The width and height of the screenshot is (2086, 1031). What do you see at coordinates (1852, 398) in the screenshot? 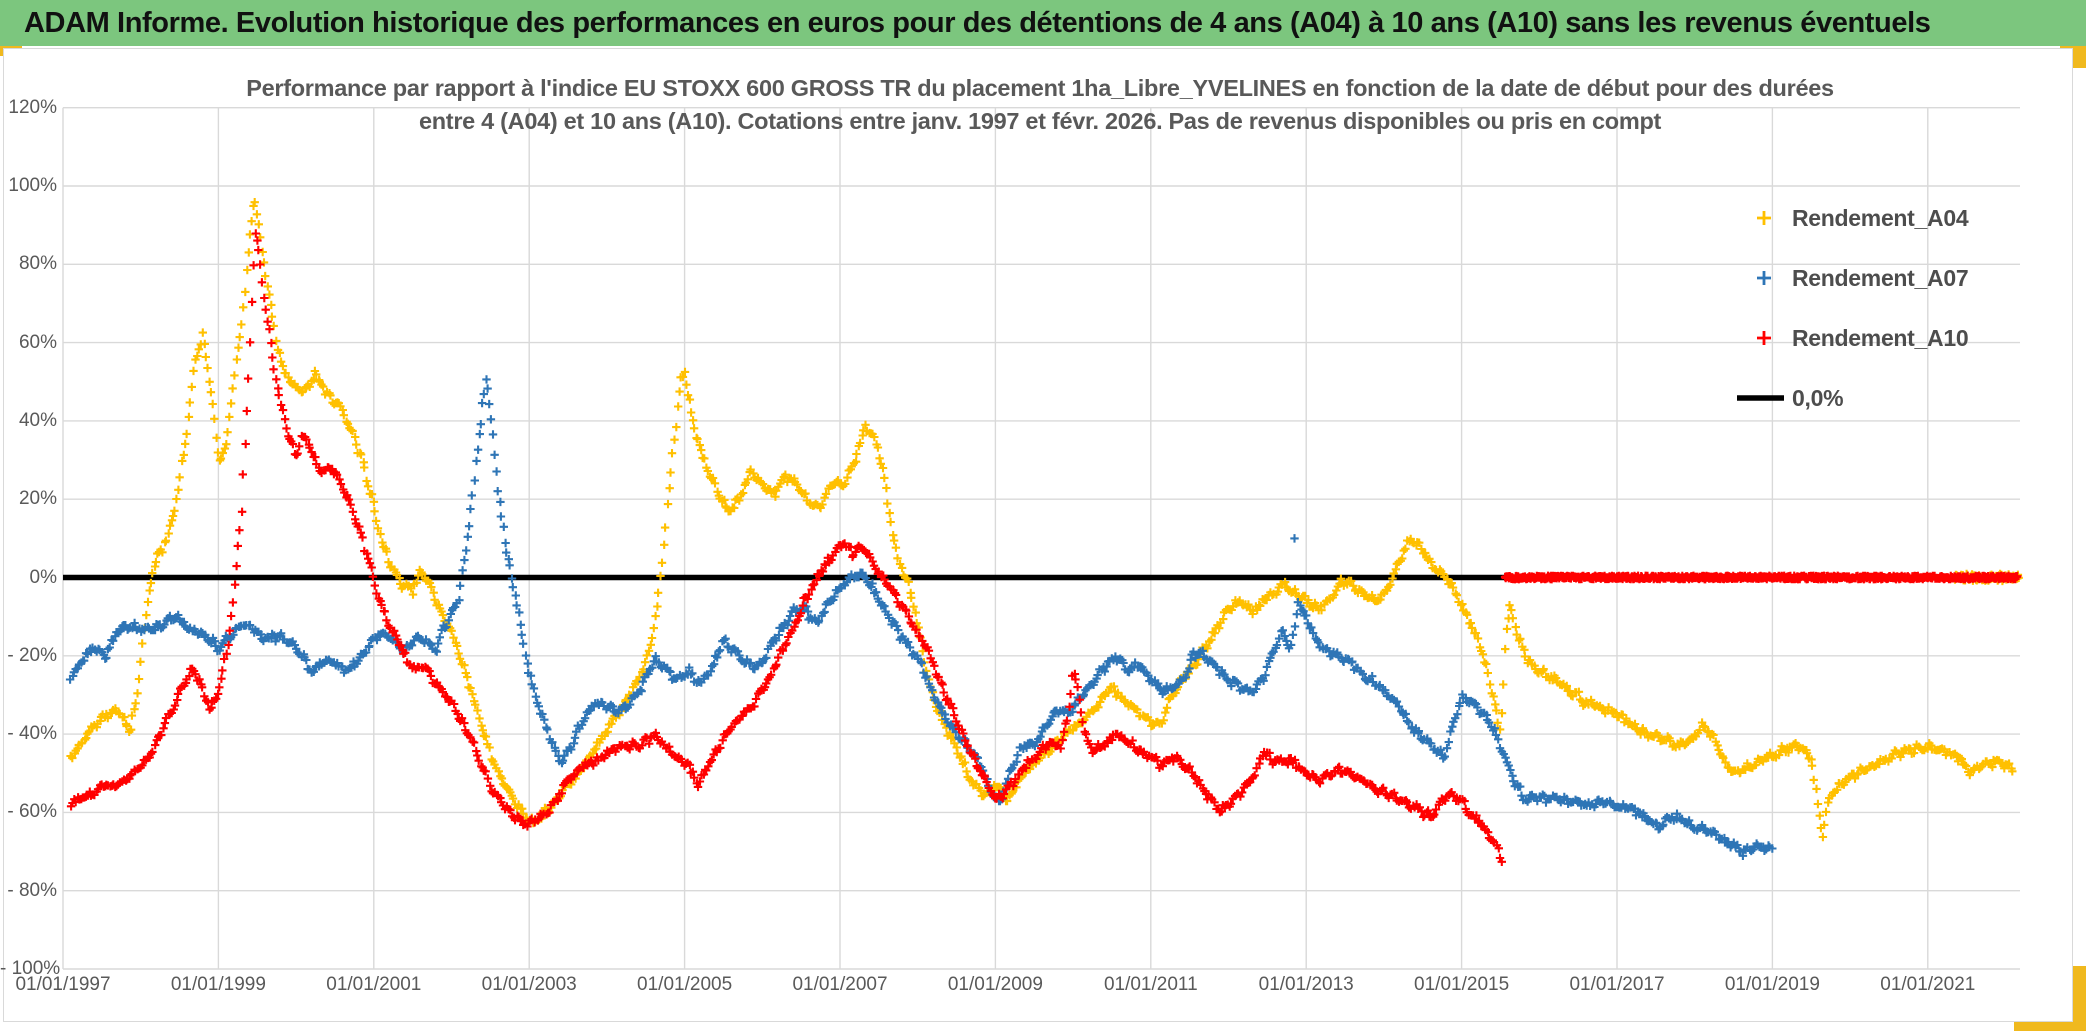
I see `legend-item-zero-line: 0,0%` at bounding box center [1852, 398].